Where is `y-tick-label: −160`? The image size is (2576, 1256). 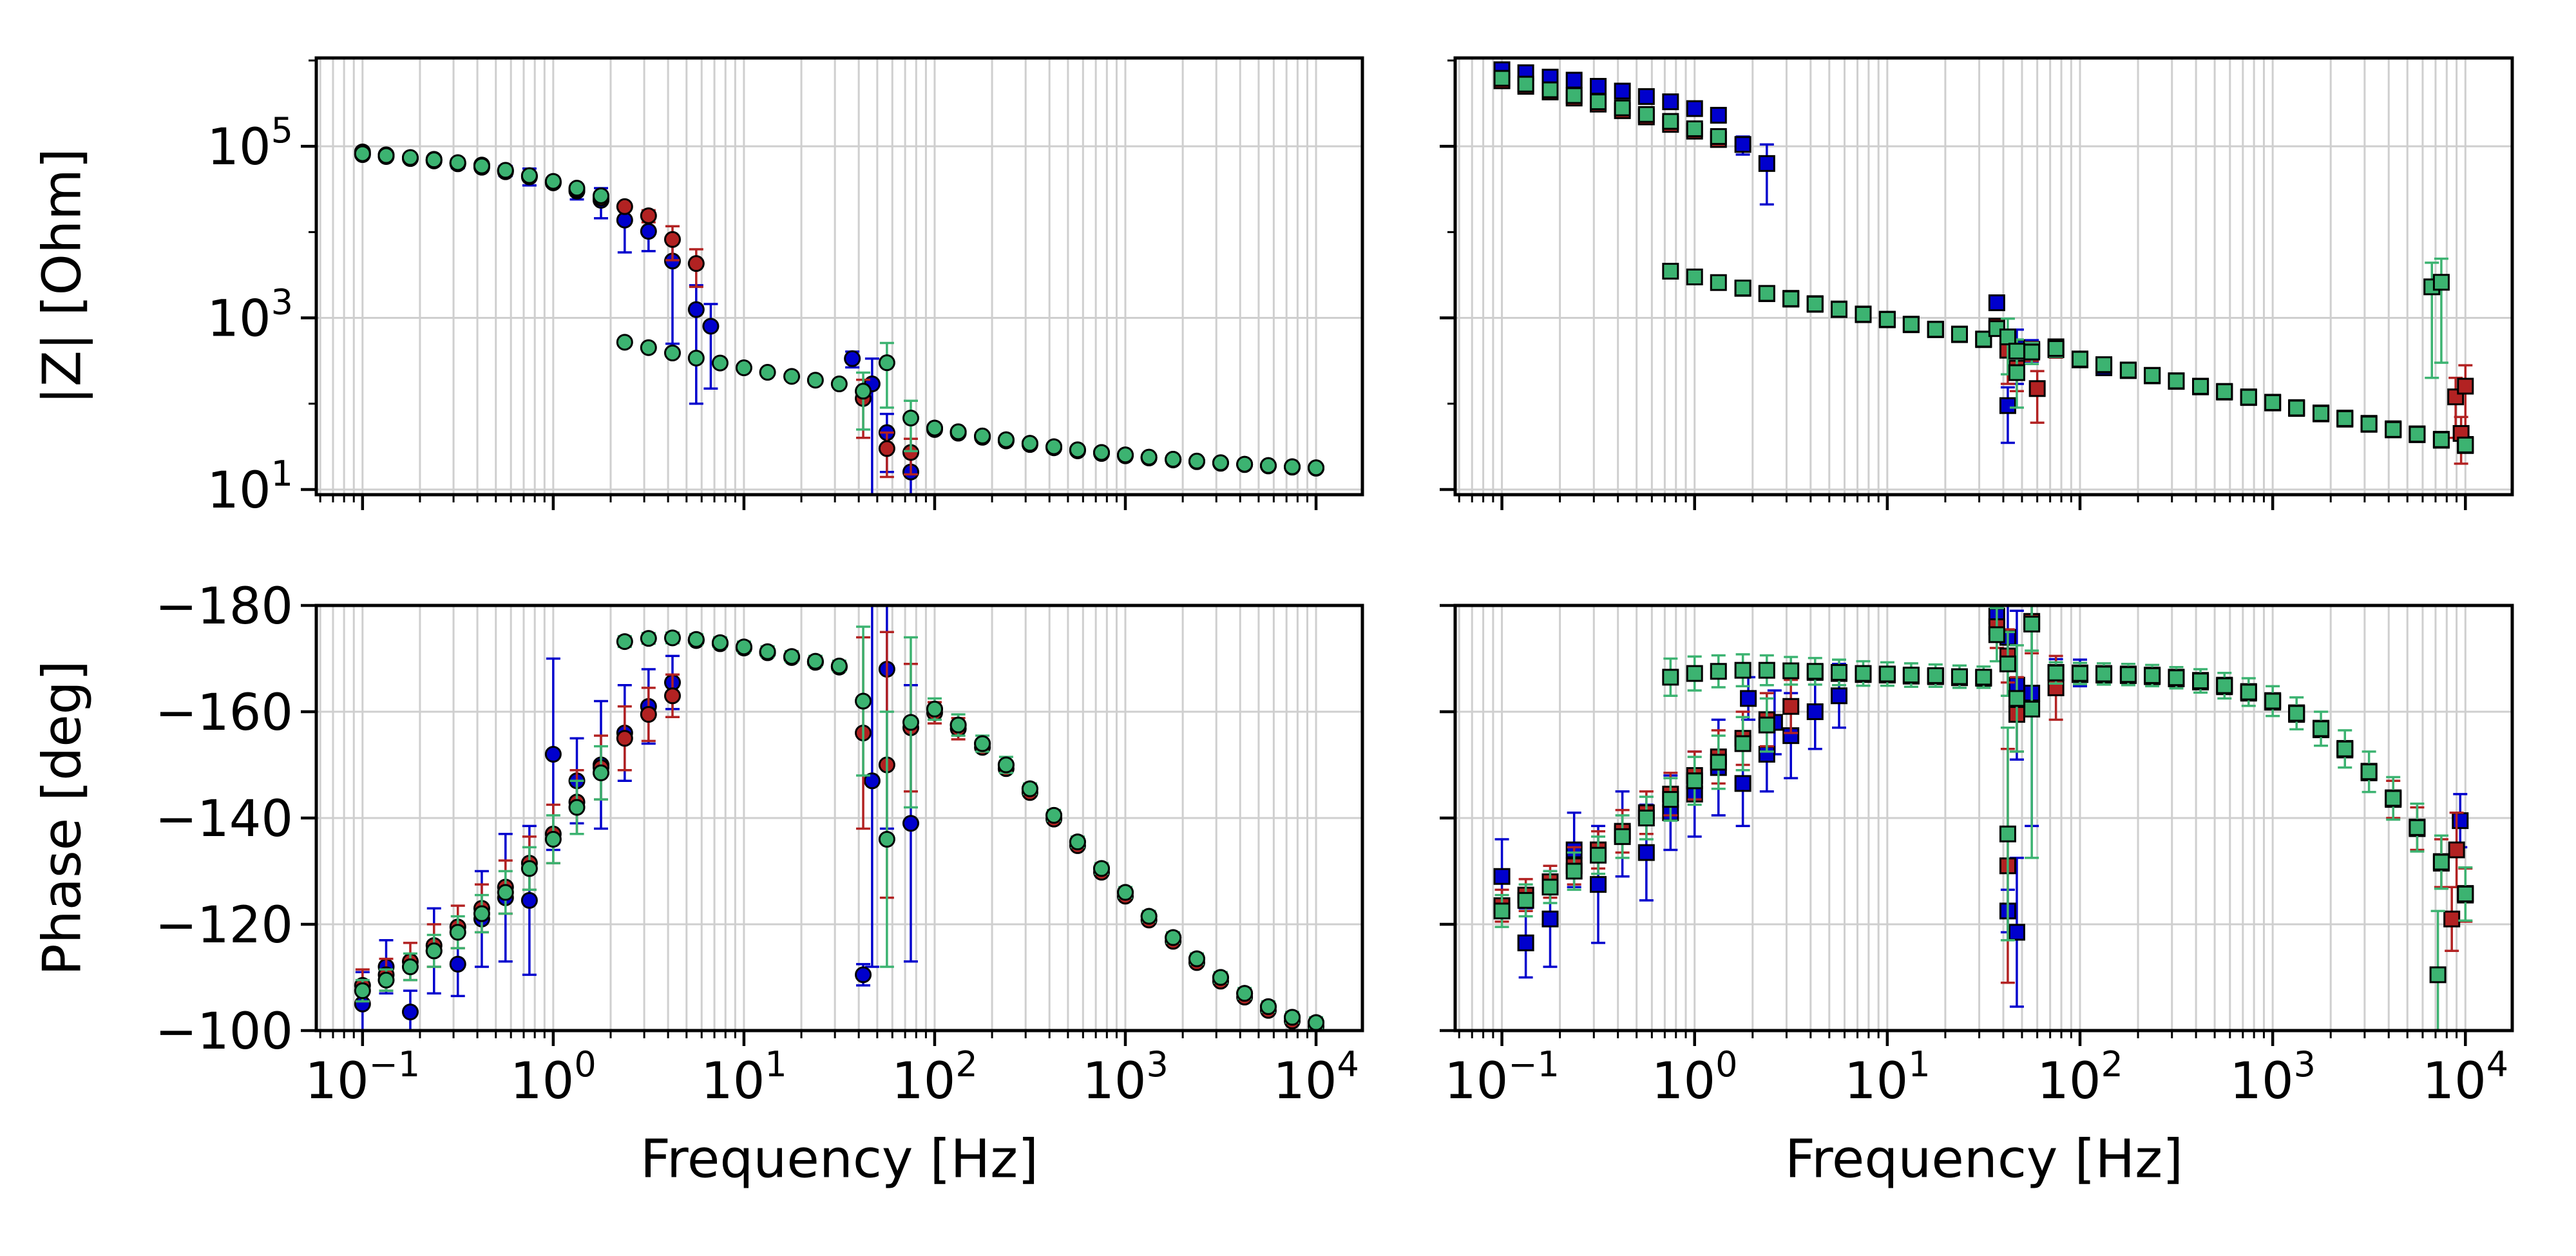
y-tick-label: −160 is located at coordinates (224, 713).